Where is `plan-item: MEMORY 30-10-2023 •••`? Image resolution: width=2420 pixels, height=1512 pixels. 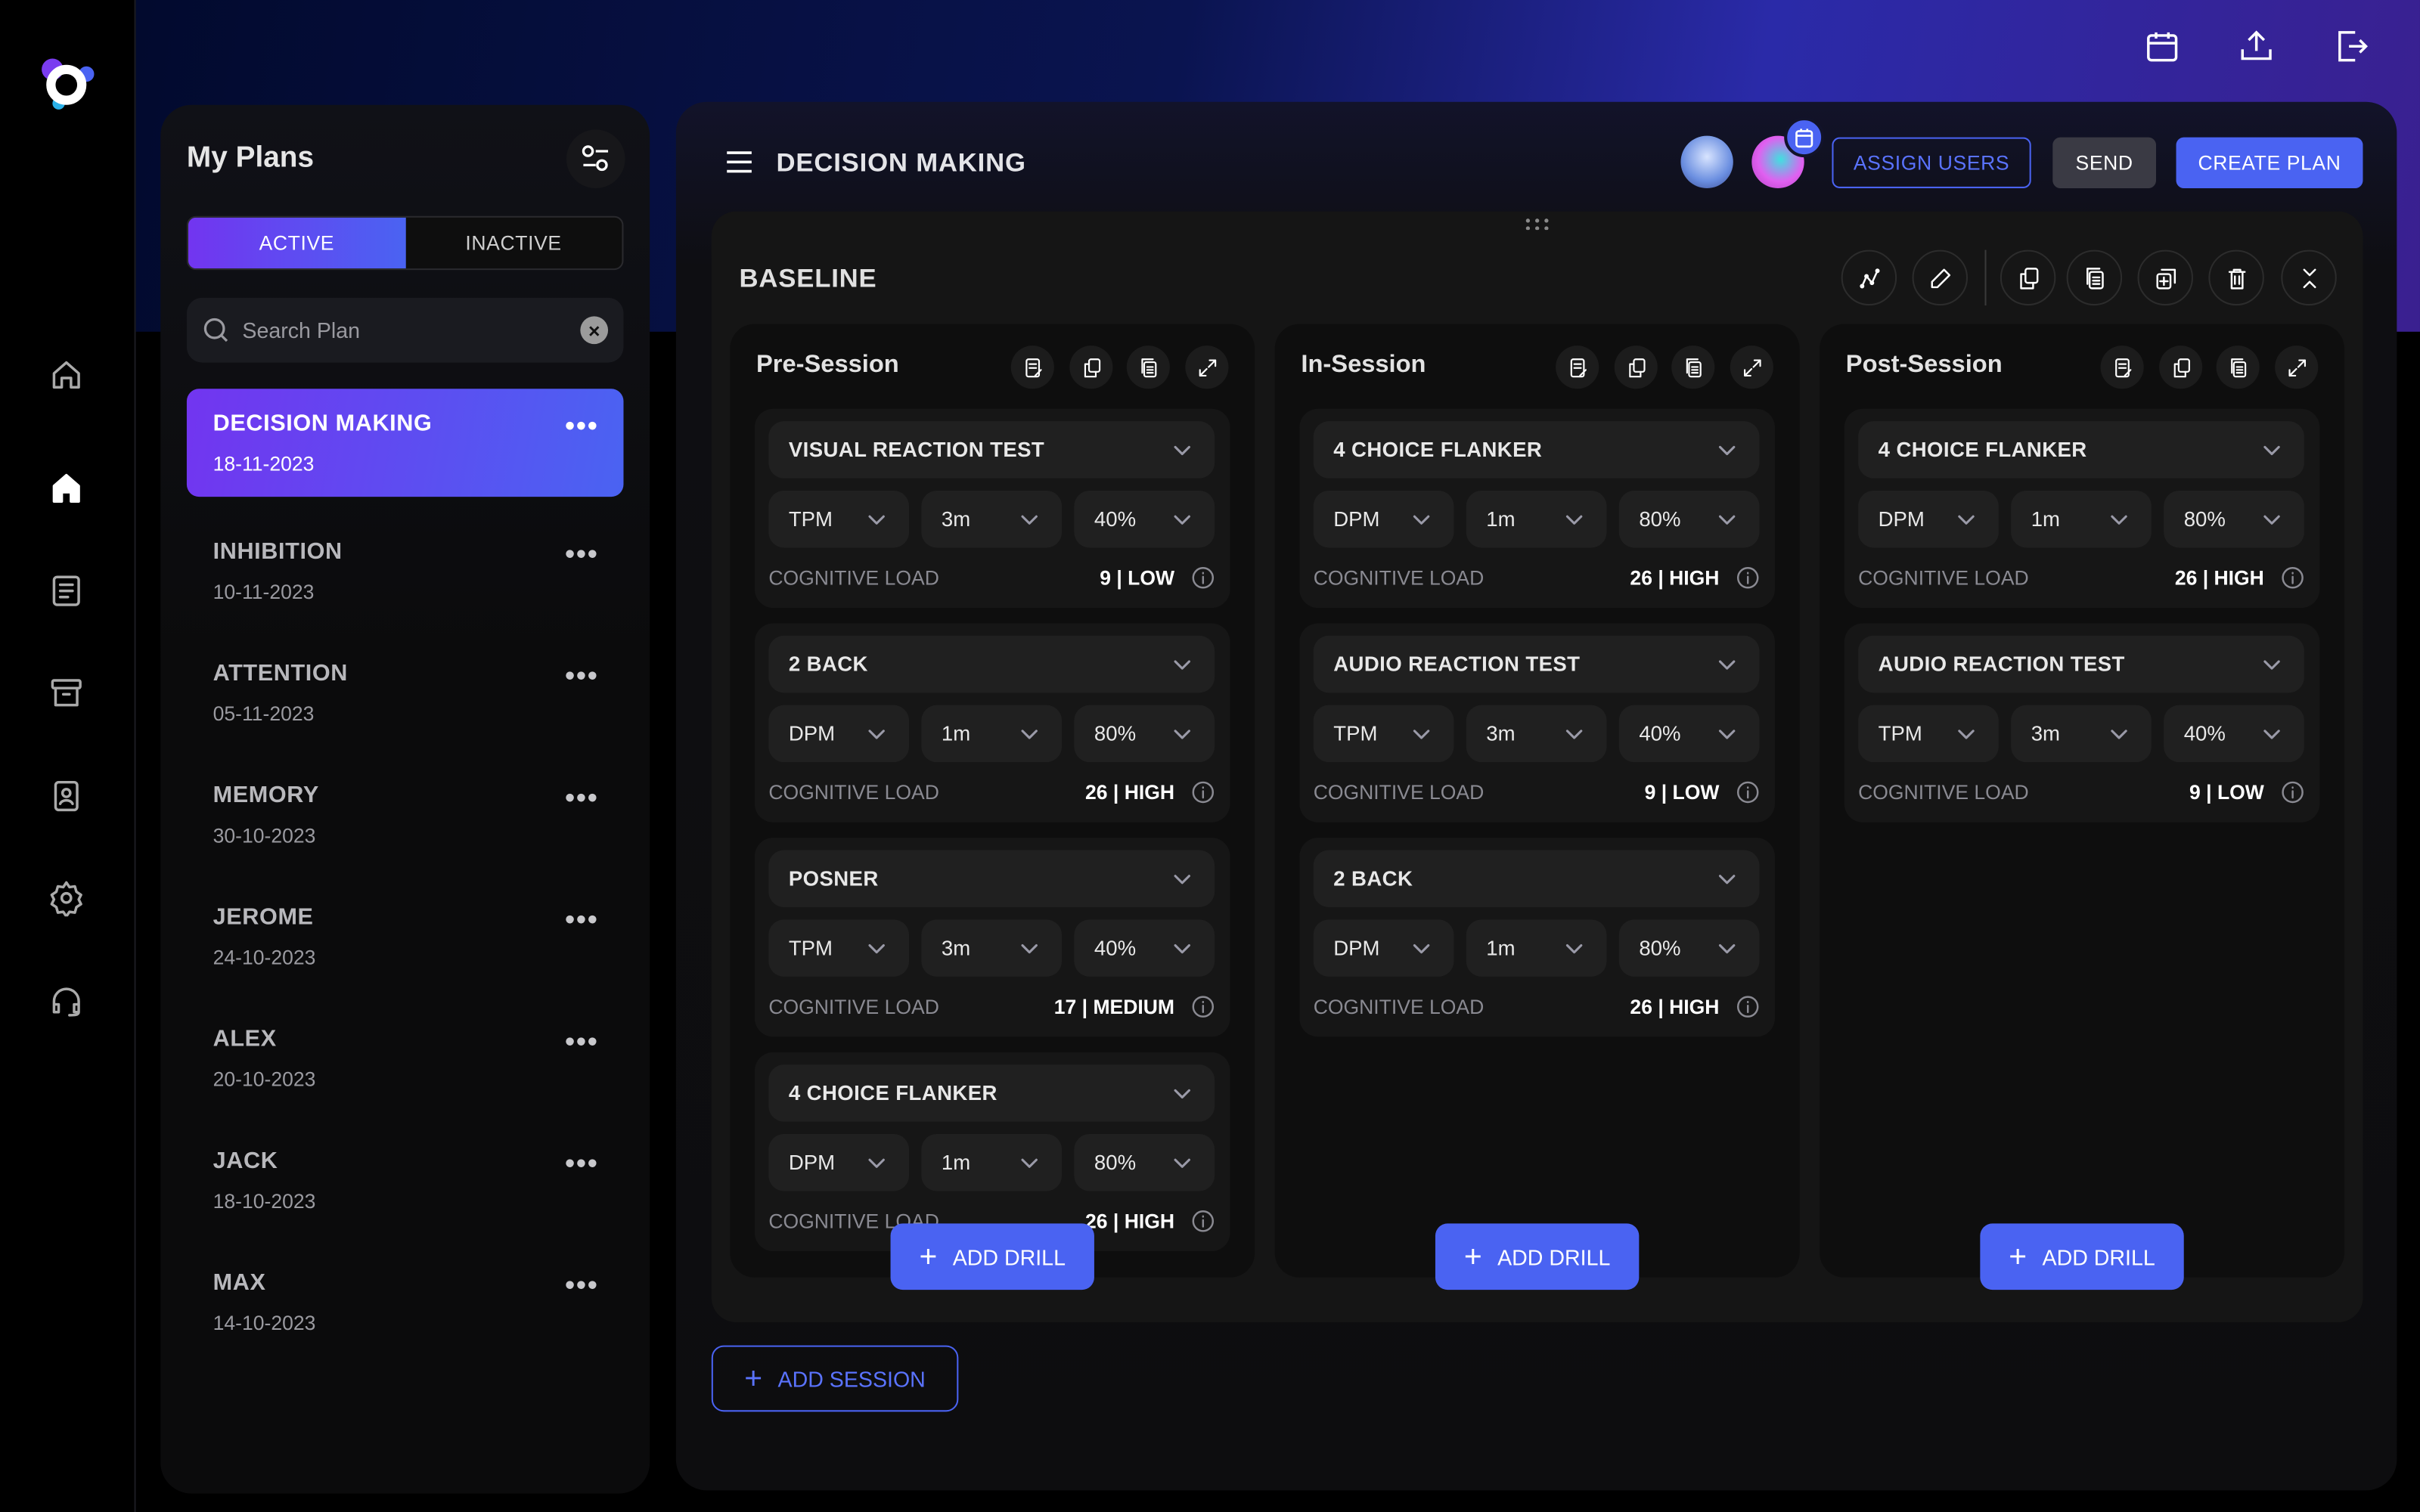
plan-item: MEMORY 30-10-2023 ••• is located at coordinates (405, 815).